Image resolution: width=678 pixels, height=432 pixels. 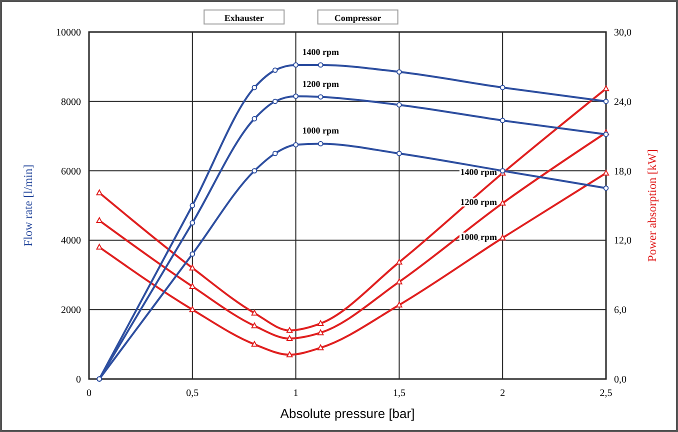 What do you see at coordinates (295, 393) in the screenshot?
I see `x-tick-label: 1` at bounding box center [295, 393].